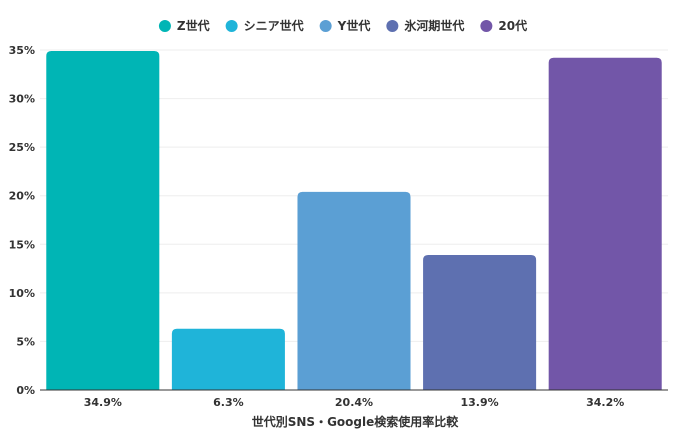  Describe the element at coordinates (22, 220) in the screenshot. I see `y-axis-ticks: 0% 5% 10% 15% 20% 25% 30% 35%` at that location.